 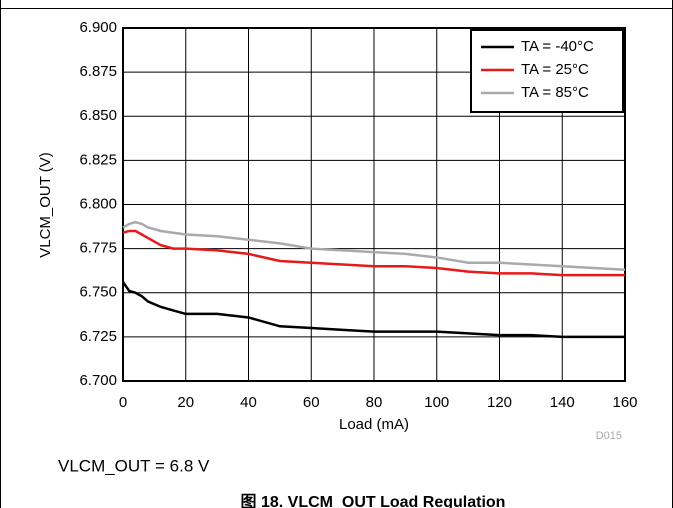 I want to click on figure-code: D015, so click(x=609, y=436).